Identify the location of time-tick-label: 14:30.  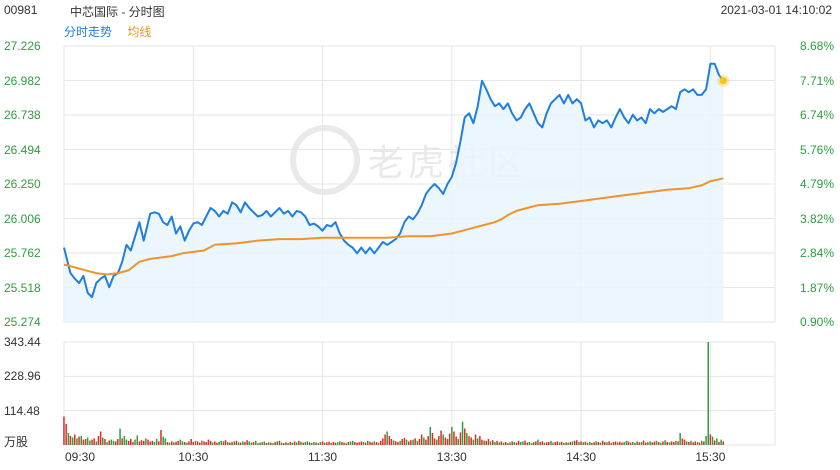
(581, 457).